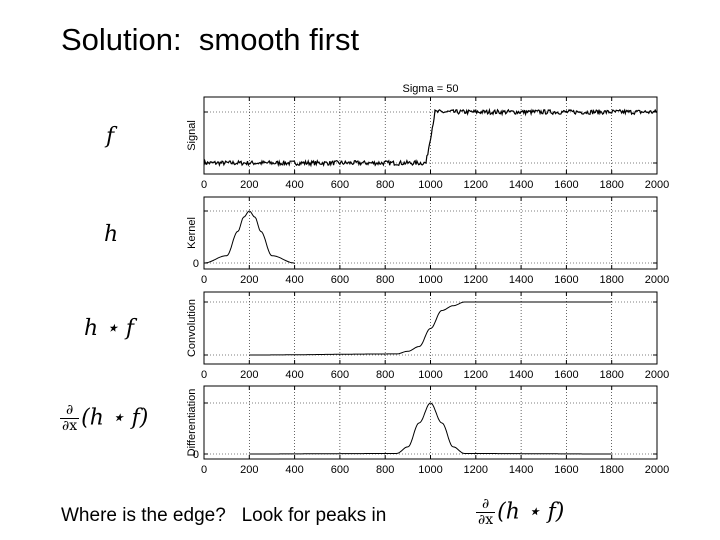 The image size is (720, 540). What do you see at coordinates (192, 328) in the screenshot?
I see `y-axis-label: Convolution` at bounding box center [192, 328].